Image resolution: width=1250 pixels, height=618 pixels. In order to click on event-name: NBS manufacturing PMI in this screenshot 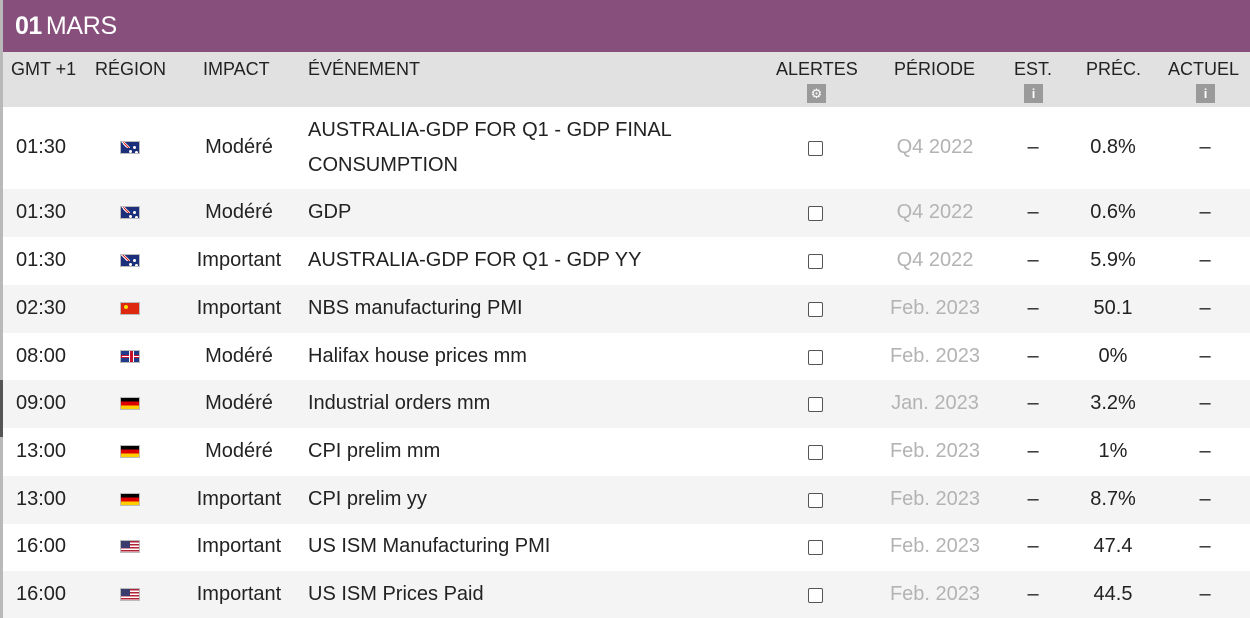, I will do `click(415, 308)`.